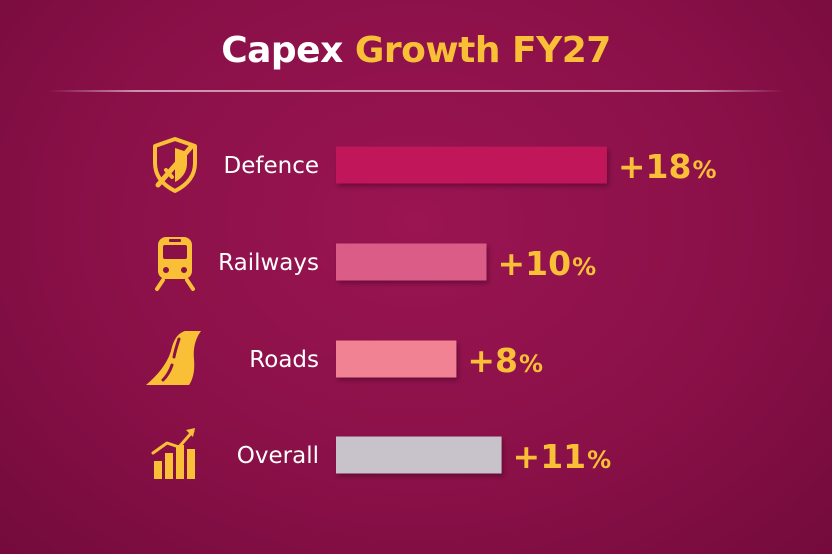 Image resolution: width=832 pixels, height=554 pixels. Describe the element at coordinates (284, 360) in the screenshot. I see `category-label-roads: Roads` at that location.